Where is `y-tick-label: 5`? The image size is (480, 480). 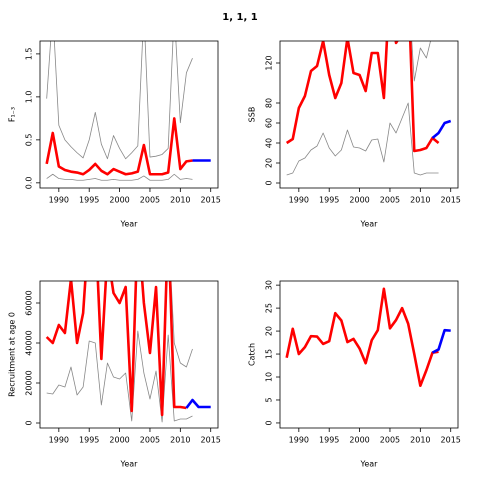
y-tick-label: 5 is located at coordinates (269, 399).